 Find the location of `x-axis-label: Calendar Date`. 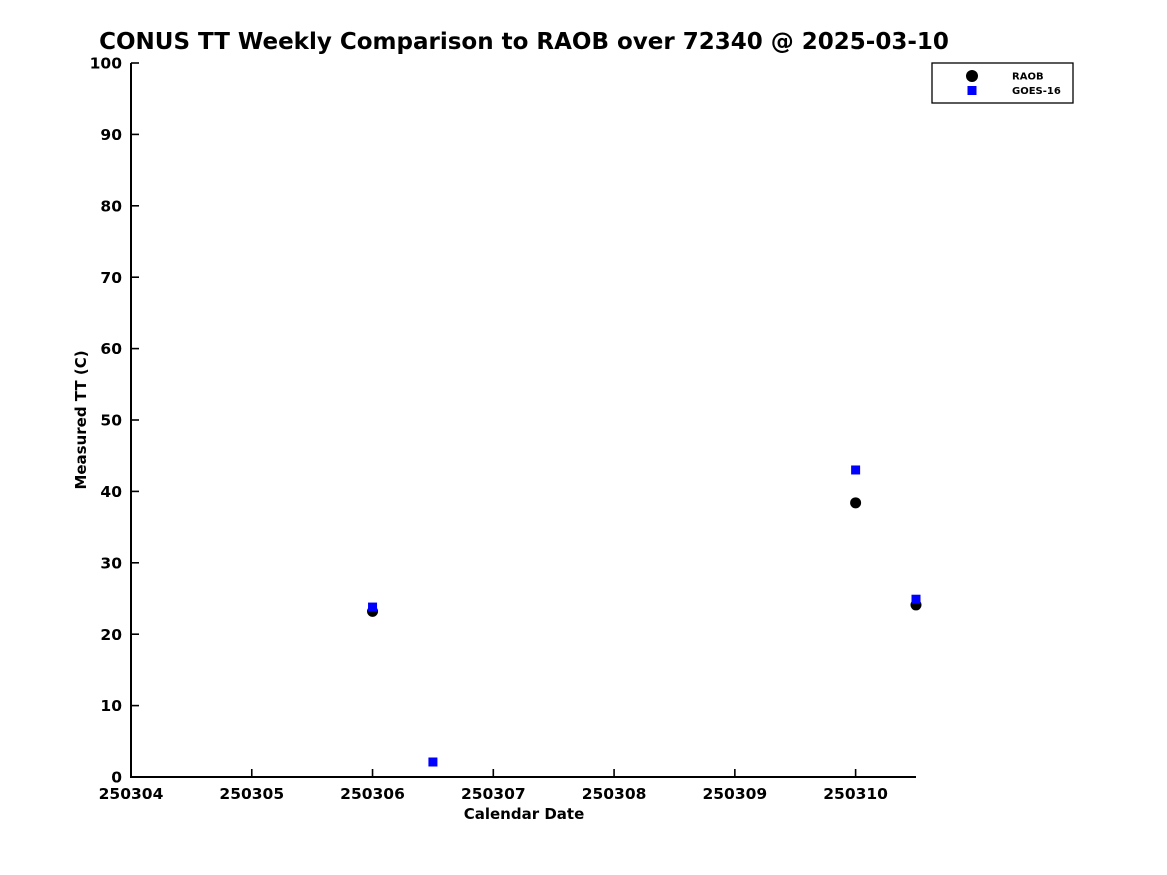

x-axis-label: Calendar Date is located at coordinates (524, 814).